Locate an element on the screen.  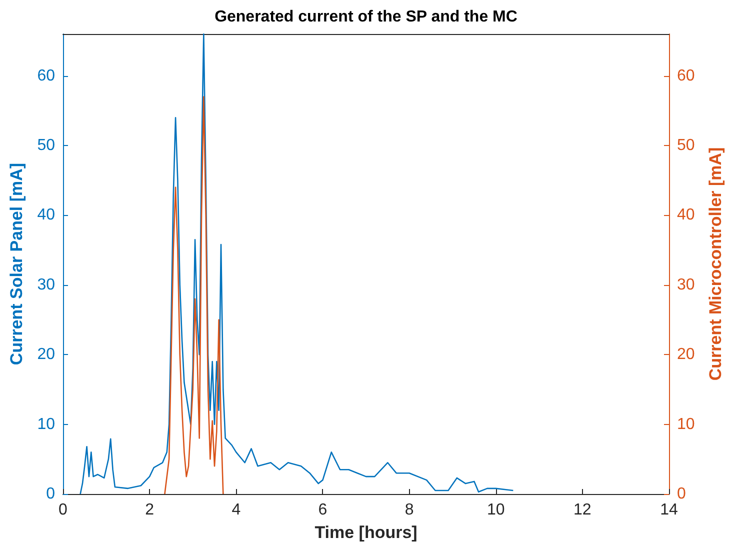
y2-tick-label: 40 is located at coordinates (686, 215).